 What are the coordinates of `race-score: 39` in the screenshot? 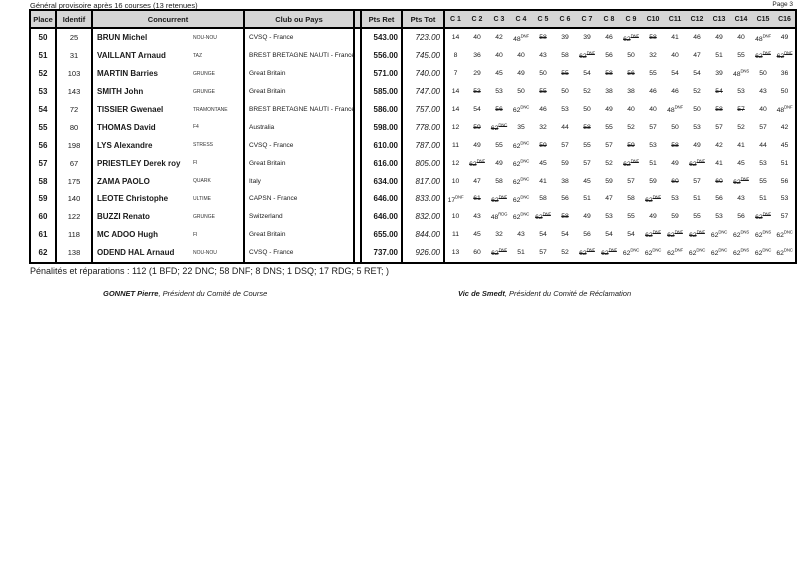 It's located at (719, 74).